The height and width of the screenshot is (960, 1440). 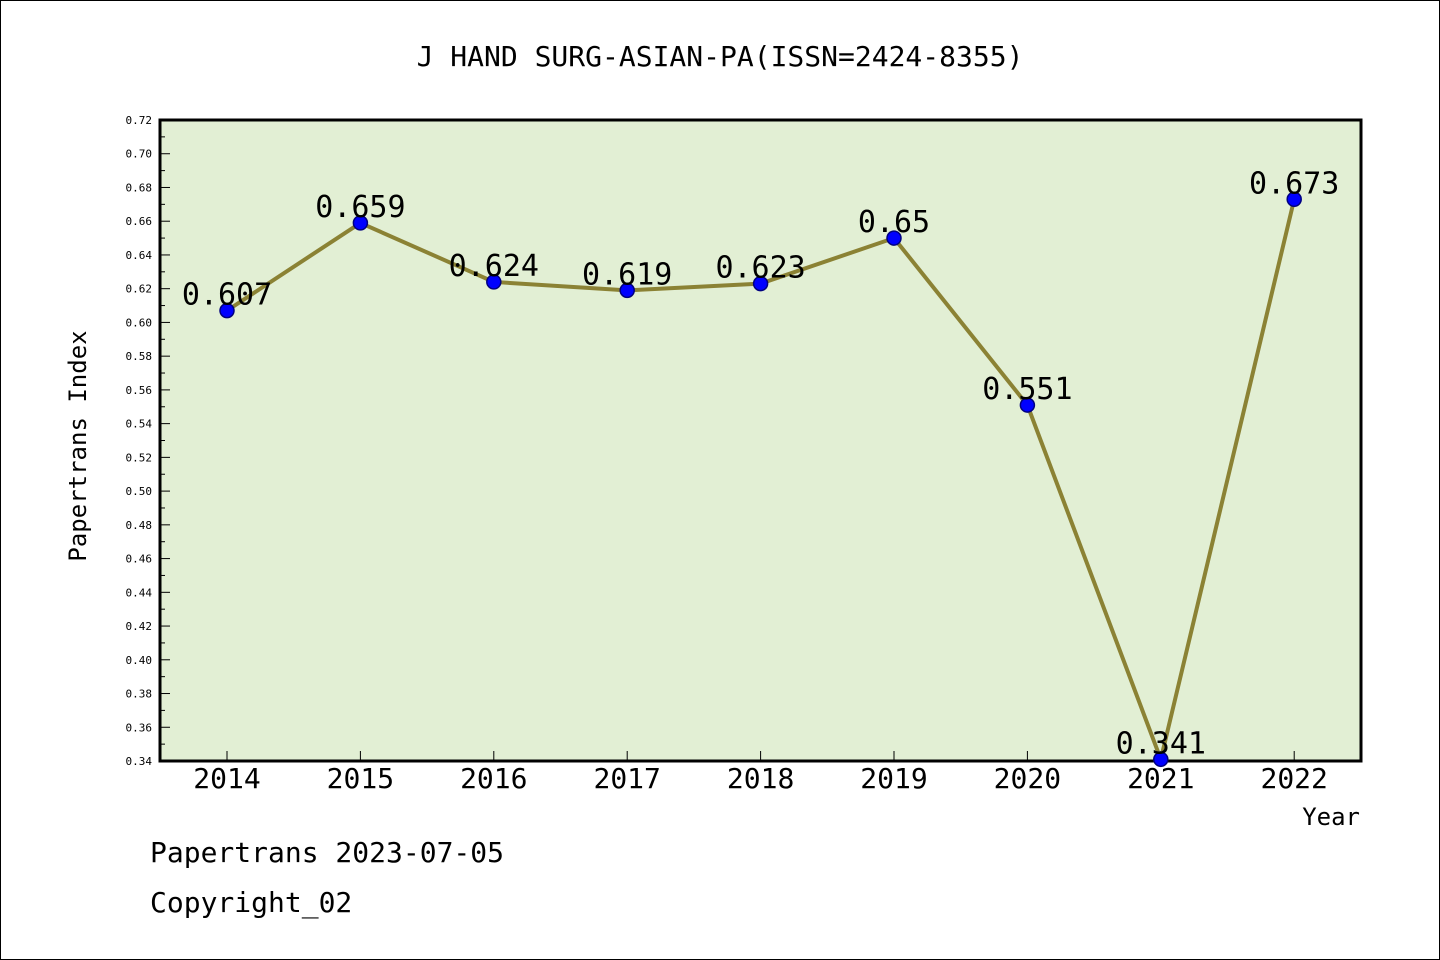 I want to click on y-axis-label: Papertrans Index, so click(x=78, y=445).